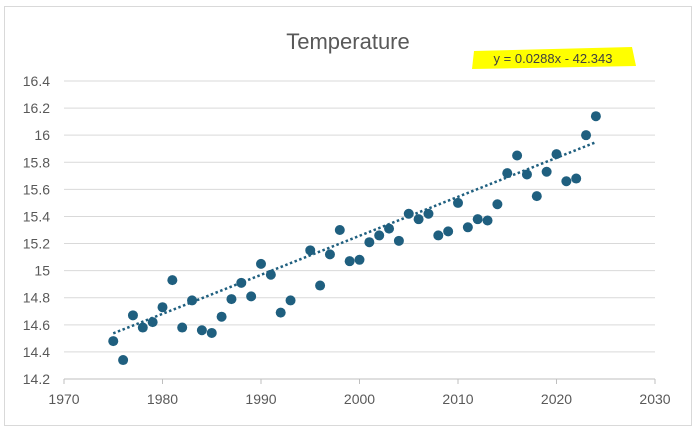 The image size is (697, 431). What do you see at coordinates (36, 216) in the screenshot?
I see `y-tick-label: 15.4` at bounding box center [36, 216].